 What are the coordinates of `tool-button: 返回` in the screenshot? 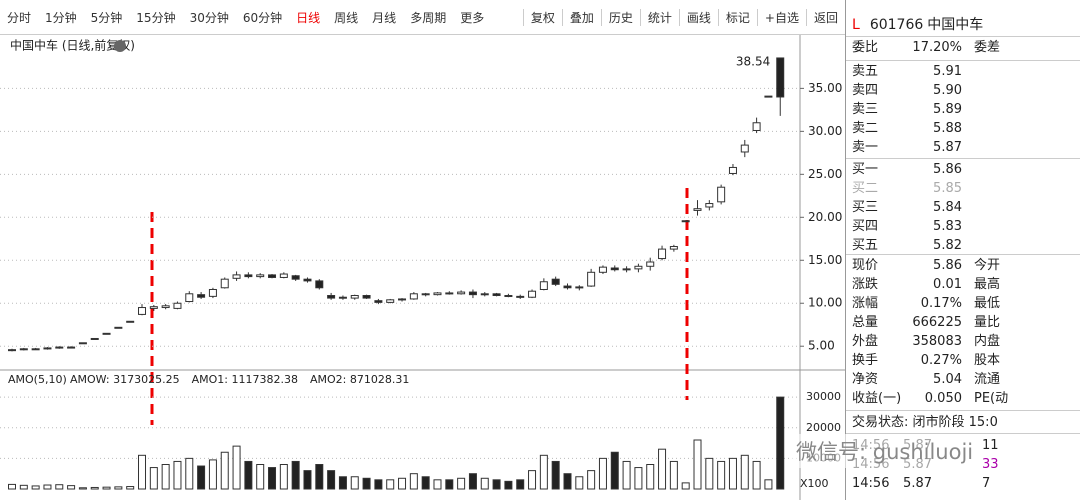 It's located at (825, 17).